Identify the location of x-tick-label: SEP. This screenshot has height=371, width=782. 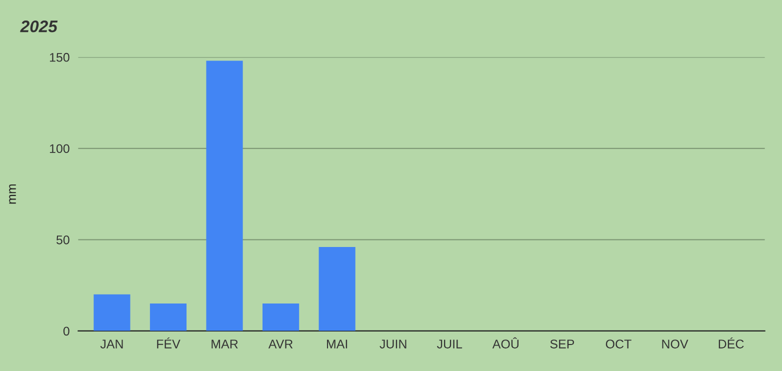
(562, 344).